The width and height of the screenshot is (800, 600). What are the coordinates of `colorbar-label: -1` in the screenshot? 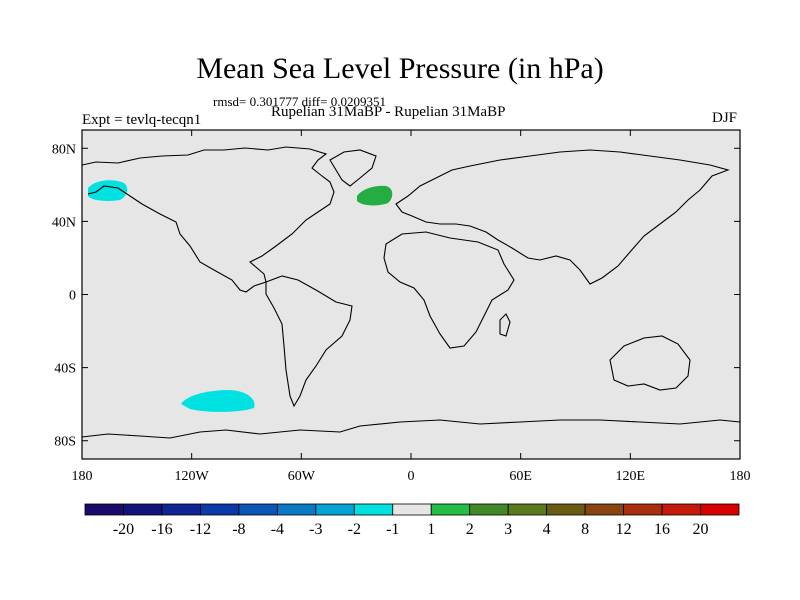 It's located at (392, 529).